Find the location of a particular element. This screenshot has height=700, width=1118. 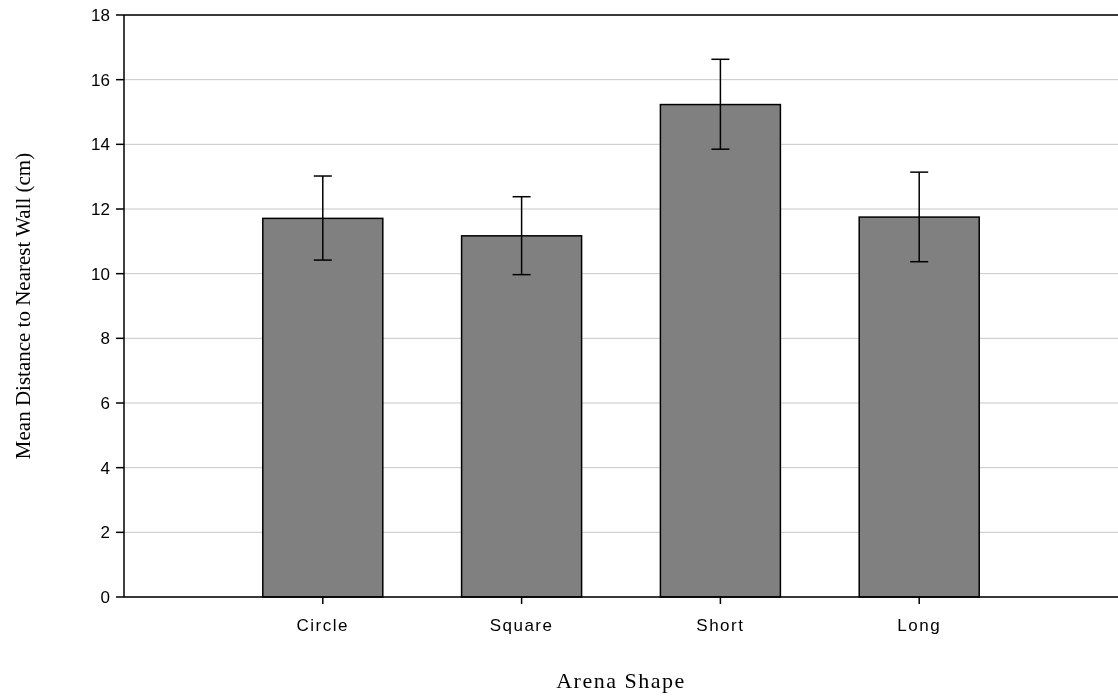

x-axis-title: Arena Shape is located at coordinates (621, 680).